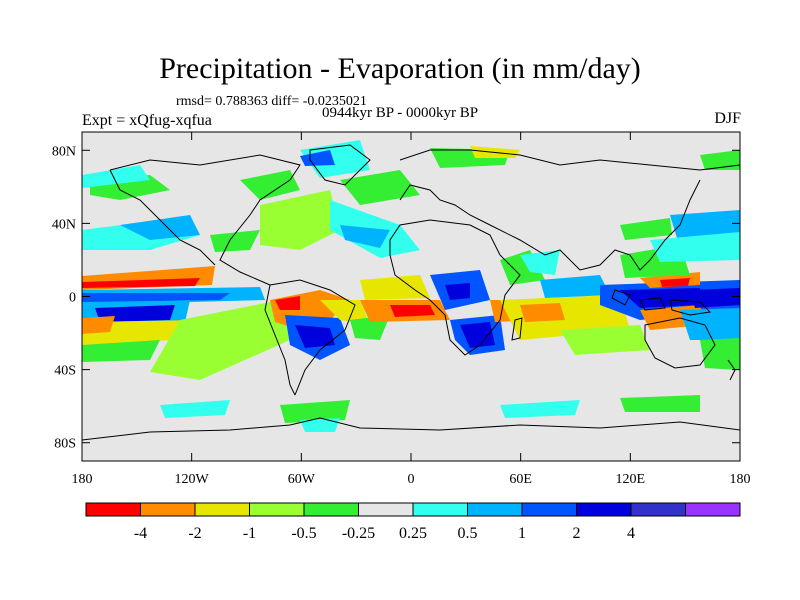 The width and height of the screenshot is (800, 600). I want to click on colorbar-label: -4, so click(140, 533).